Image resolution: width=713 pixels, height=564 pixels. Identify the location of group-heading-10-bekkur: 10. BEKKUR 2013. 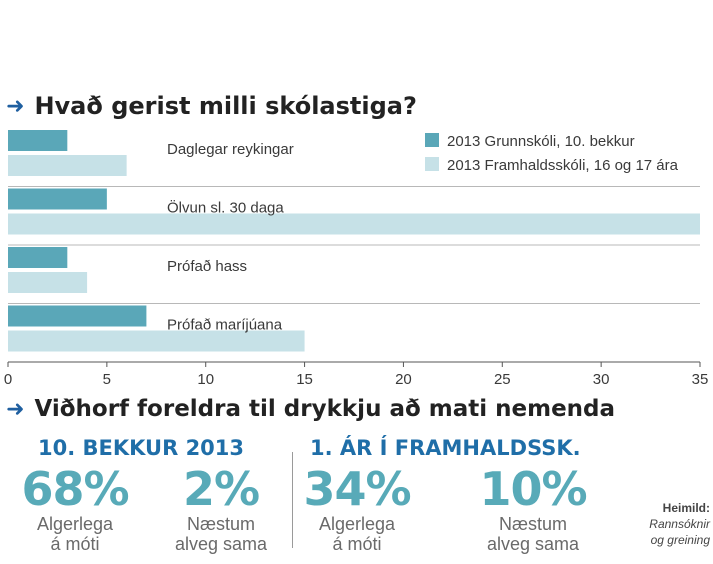
(141, 448).